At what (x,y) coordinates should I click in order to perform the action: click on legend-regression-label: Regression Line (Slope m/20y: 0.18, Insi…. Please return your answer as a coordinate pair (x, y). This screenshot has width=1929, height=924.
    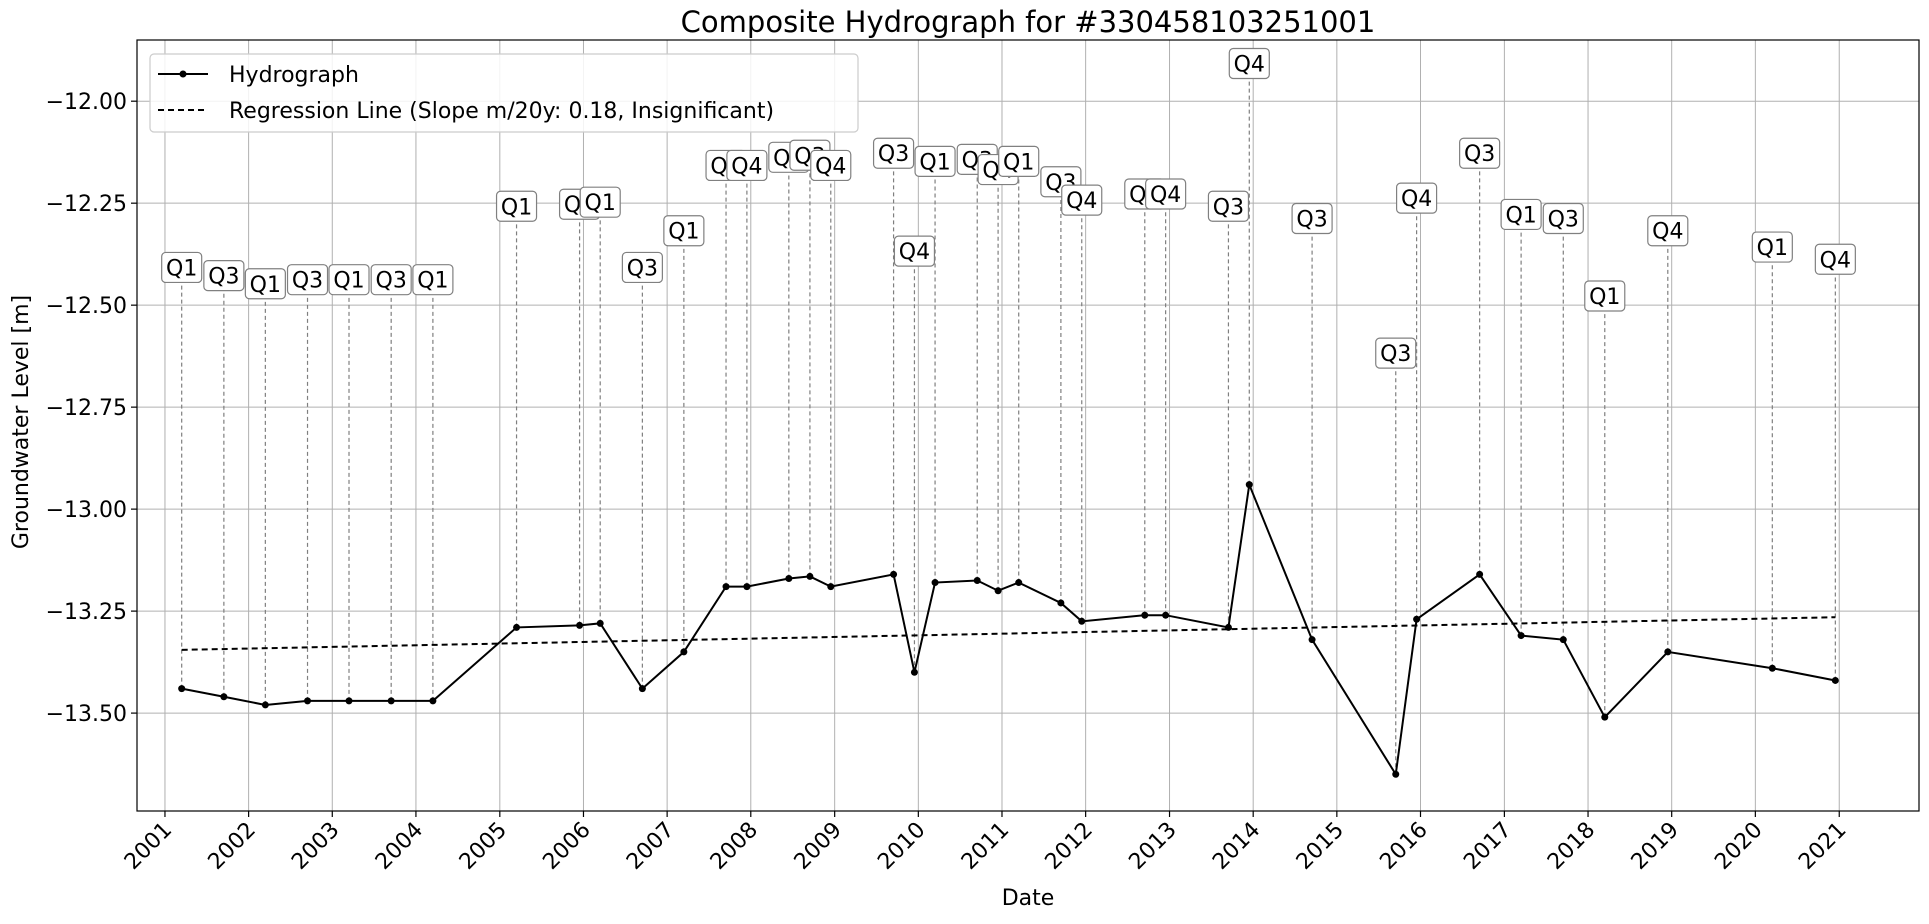
    Looking at the image, I should click on (501, 111).